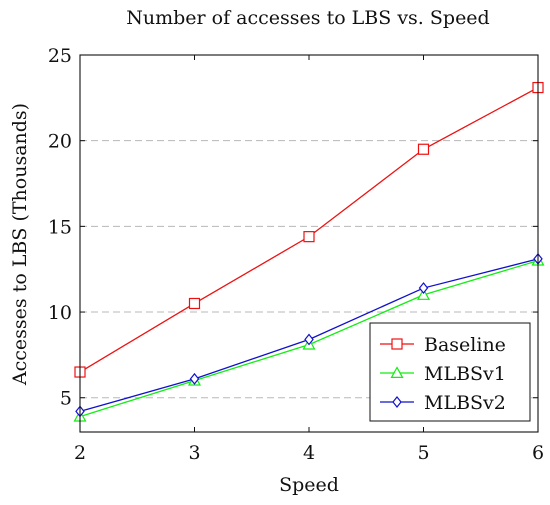 The height and width of the screenshot is (505, 550). I want to click on y-tick-label: 10, so click(60, 313).